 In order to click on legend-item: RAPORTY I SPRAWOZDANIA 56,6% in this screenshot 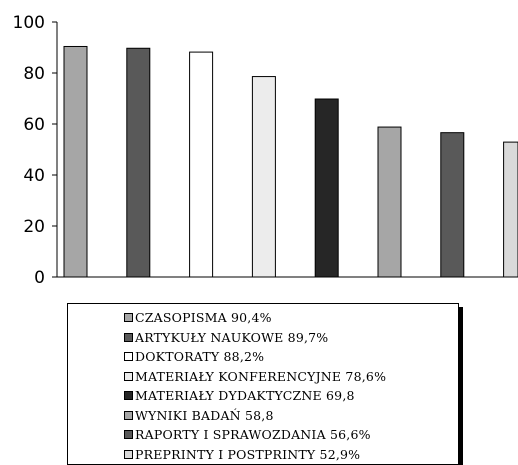, I will do `click(255, 435)`.